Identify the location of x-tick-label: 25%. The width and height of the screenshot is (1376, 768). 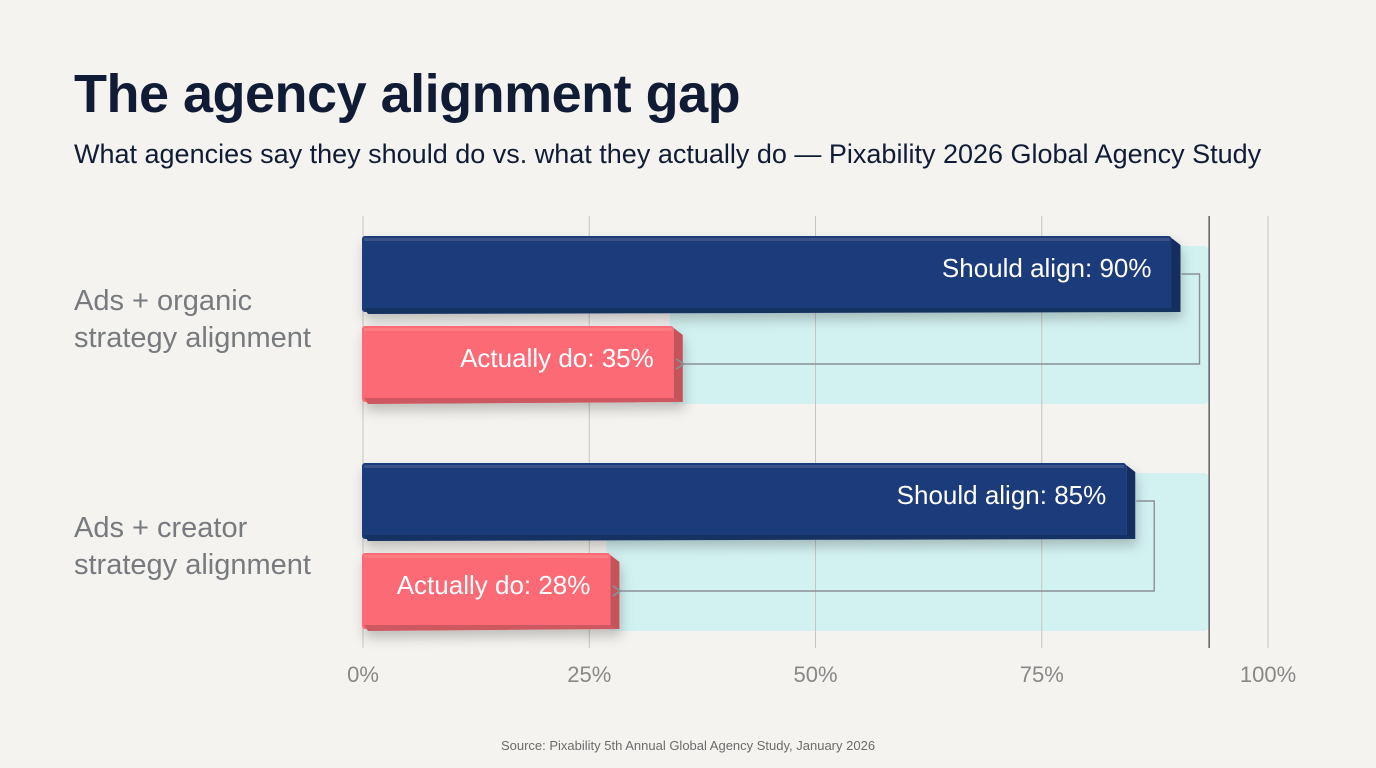
(589, 674).